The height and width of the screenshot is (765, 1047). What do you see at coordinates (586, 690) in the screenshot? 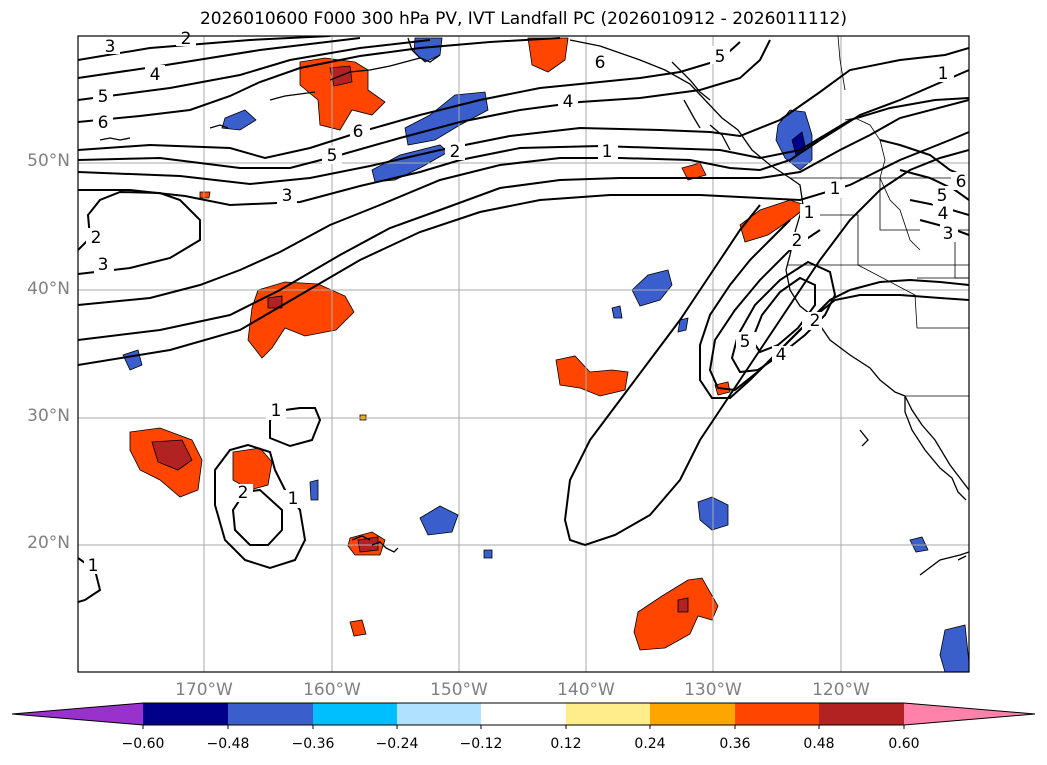
I see `lon-label: 140°W` at bounding box center [586, 690].